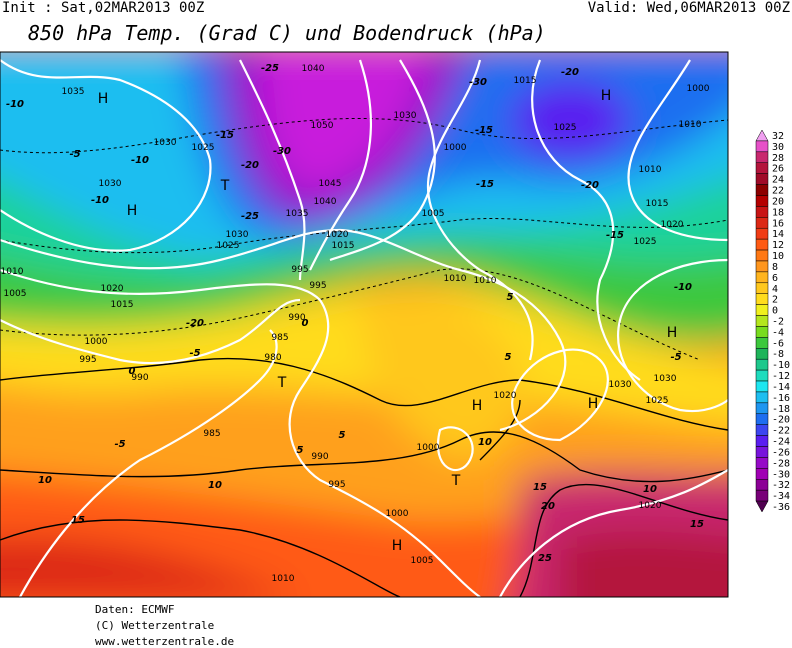  I want to click on colorbar-label: -18, so click(781, 409).